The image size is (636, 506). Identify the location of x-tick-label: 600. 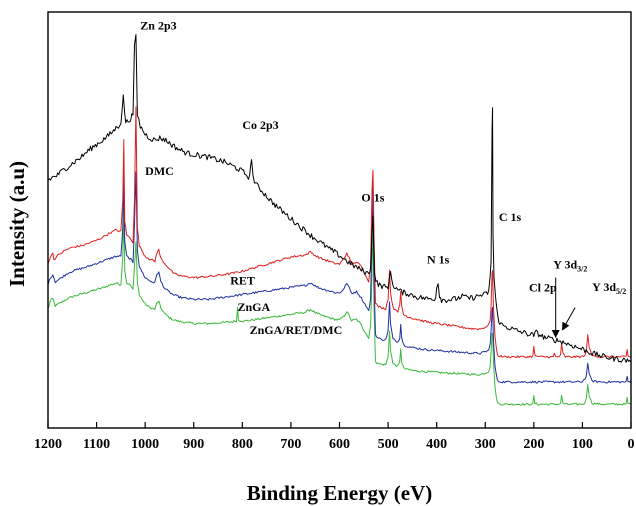
(339, 444).